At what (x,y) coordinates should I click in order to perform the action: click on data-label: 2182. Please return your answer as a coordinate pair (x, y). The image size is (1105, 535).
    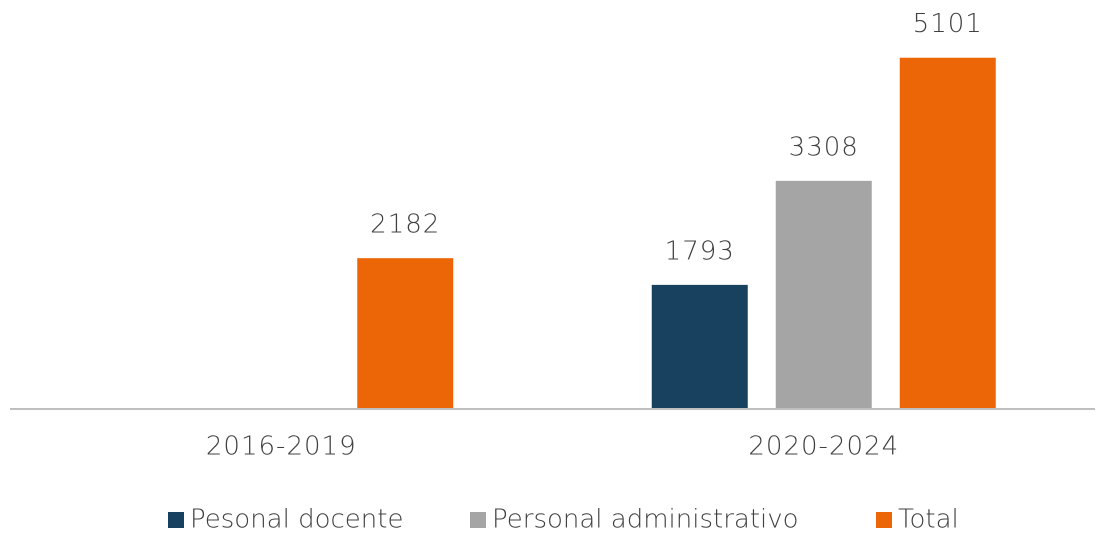
    Looking at the image, I should click on (405, 225).